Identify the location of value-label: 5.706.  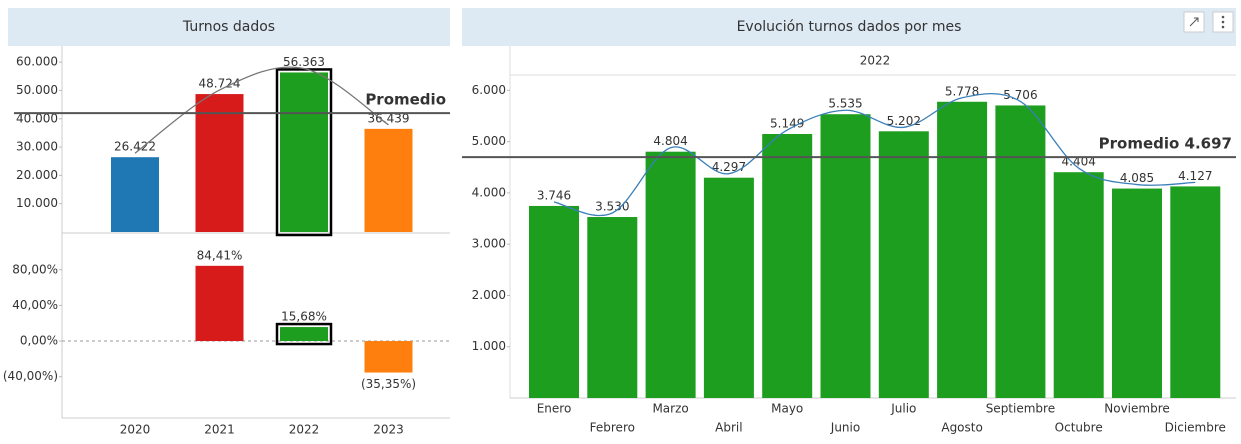
(1020, 95).